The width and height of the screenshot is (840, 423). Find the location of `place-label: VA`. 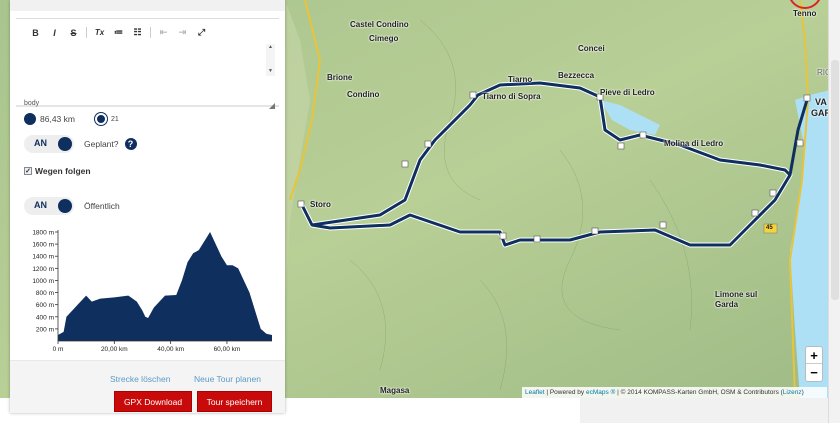

place-label: VA is located at coordinates (821, 102).